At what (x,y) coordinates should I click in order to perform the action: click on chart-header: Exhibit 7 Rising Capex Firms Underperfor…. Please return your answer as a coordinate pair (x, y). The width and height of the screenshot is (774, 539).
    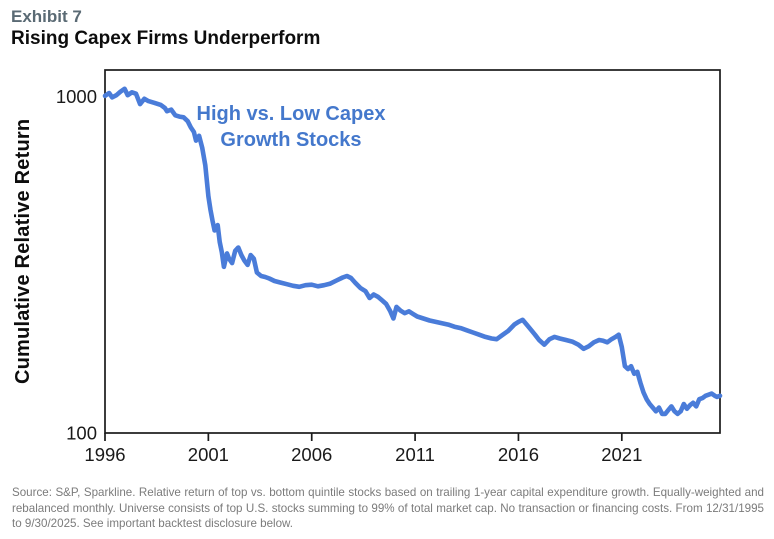
    Looking at the image, I should click on (165, 28).